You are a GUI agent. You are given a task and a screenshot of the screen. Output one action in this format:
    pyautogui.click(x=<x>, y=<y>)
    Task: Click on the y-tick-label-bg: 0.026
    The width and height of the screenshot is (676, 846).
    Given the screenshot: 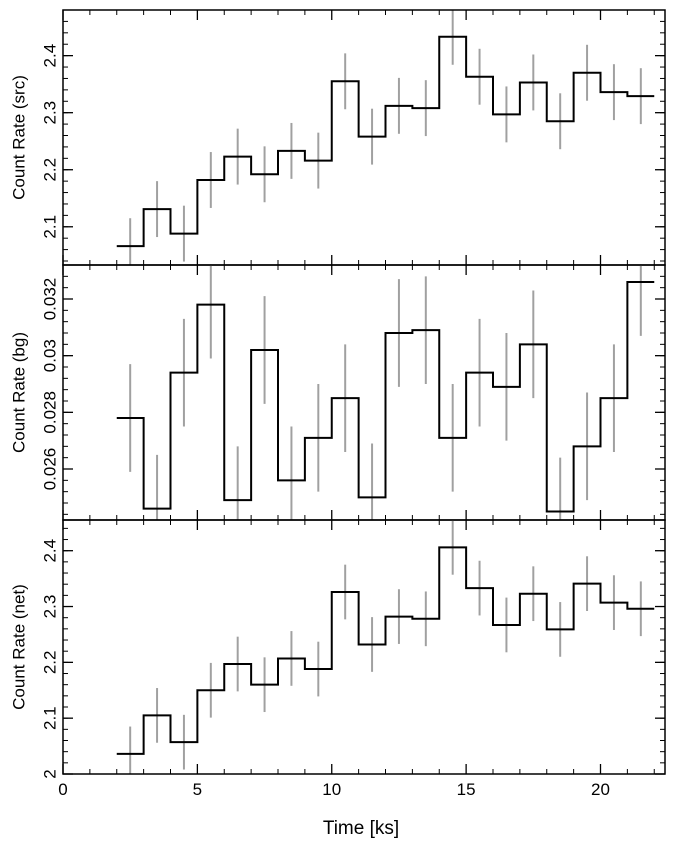 What is the action you would take?
    pyautogui.click(x=50, y=469)
    